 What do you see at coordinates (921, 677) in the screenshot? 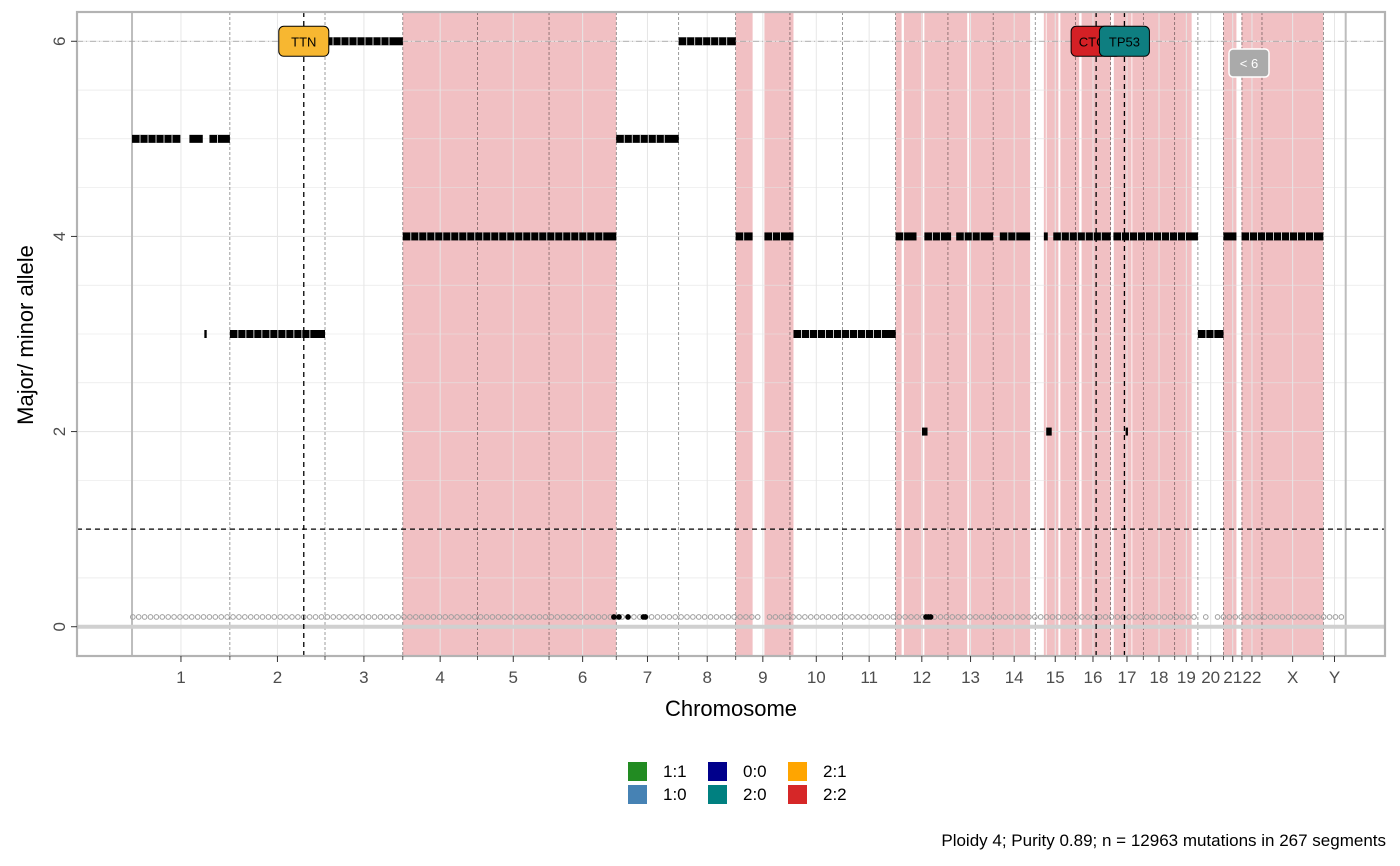
I see `x-tick-label: 12` at bounding box center [921, 677].